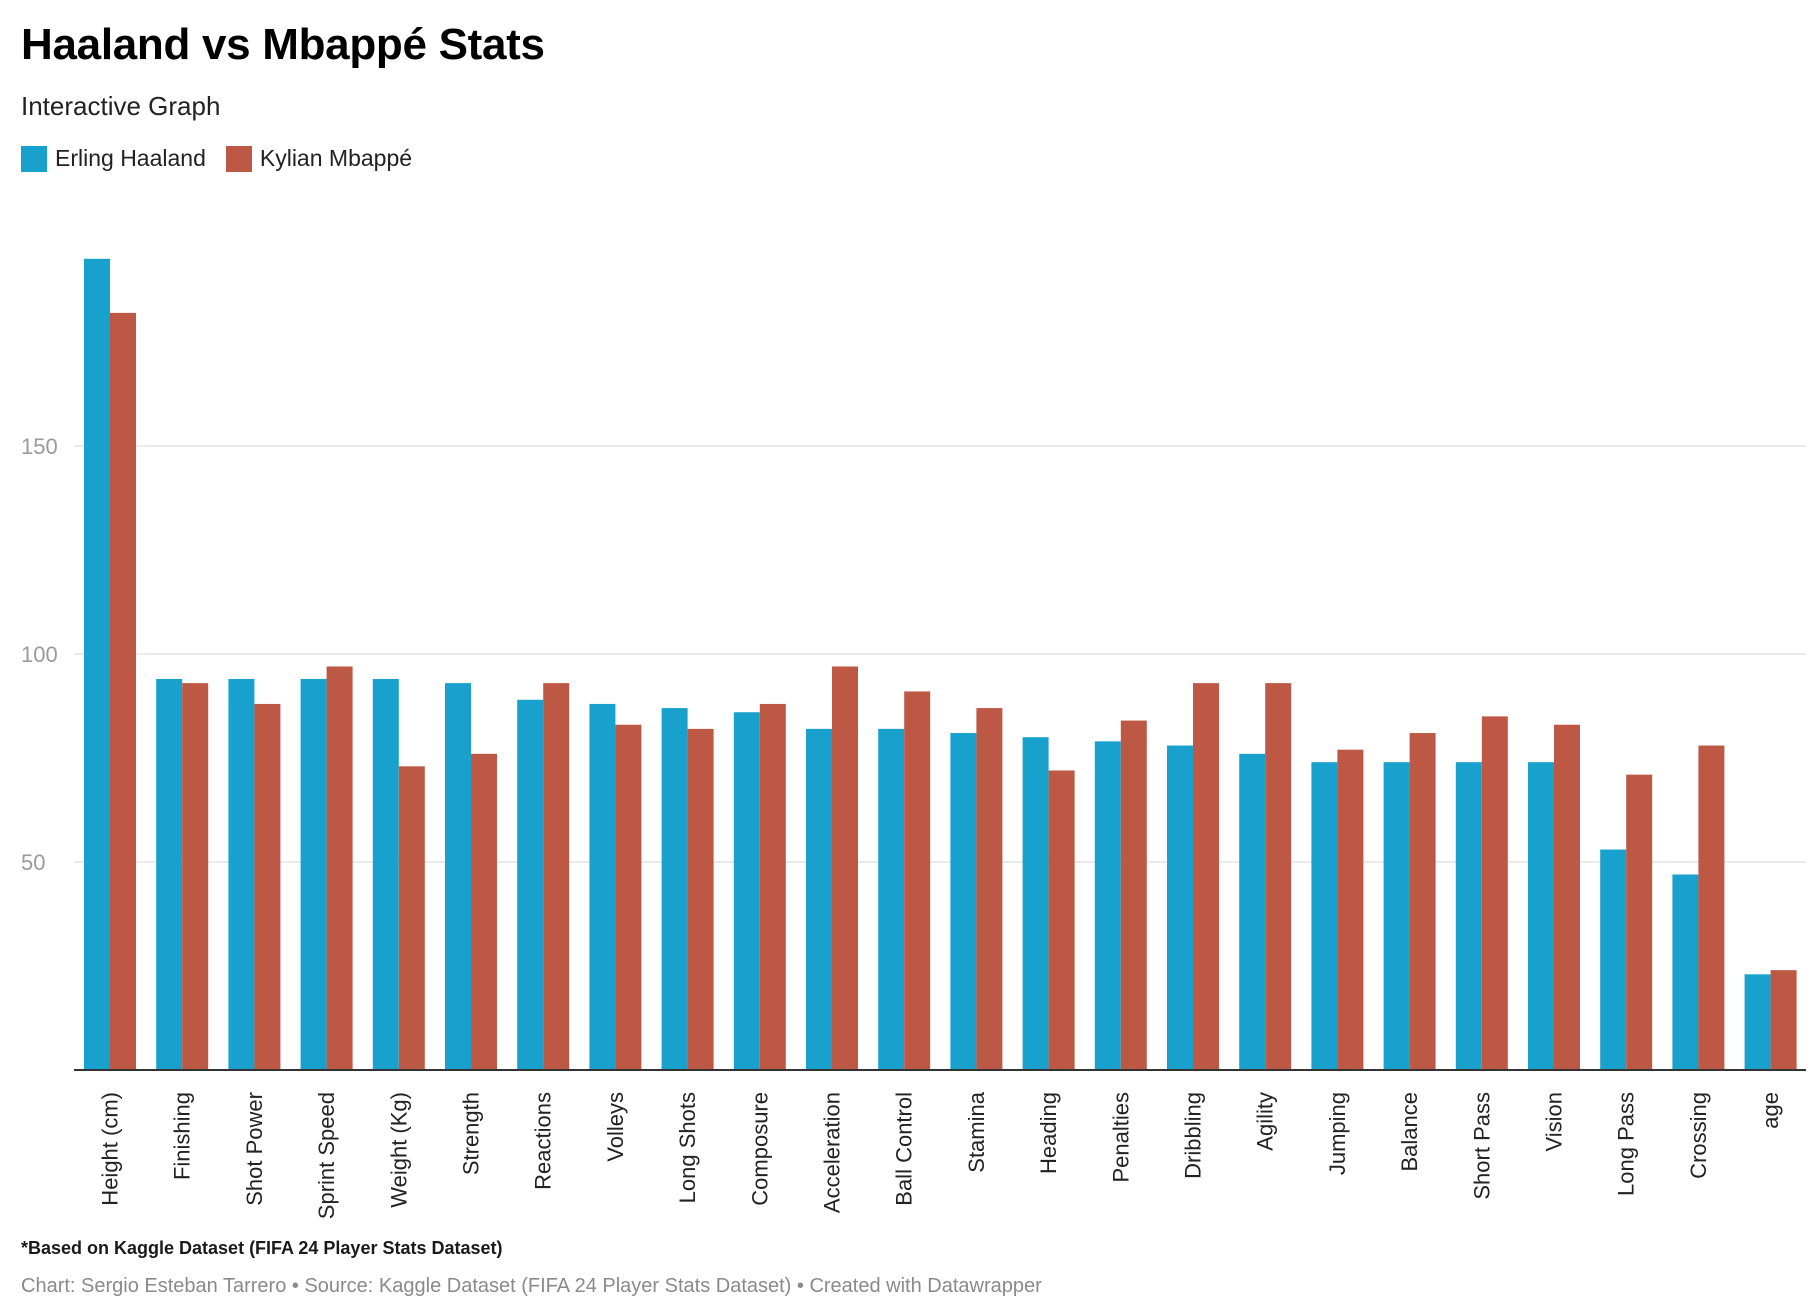 This screenshot has width=1816, height=1316. What do you see at coordinates (110, 1149) in the screenshot?
I see `x-category-label: Height (cm)` at bounding box center [110, 1149].